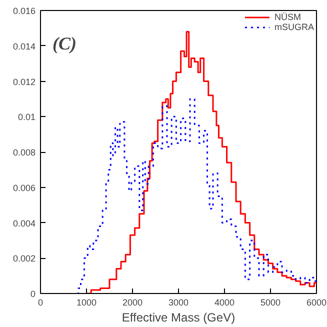 This screenshot has height=327, width=327. Describe the element at coordinates (178, 303) in the screenshot. I see `x-tick-label: 3000` at that location.